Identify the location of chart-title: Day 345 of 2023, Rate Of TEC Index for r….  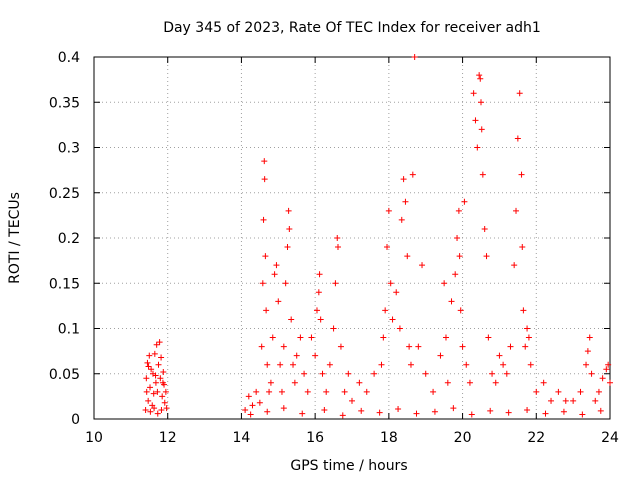
(352, 28).